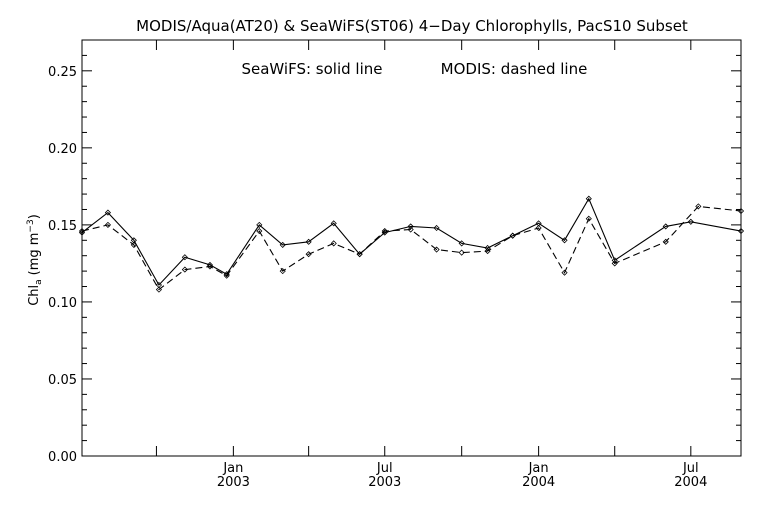 The image size is (768, 512). I want to click on y-tick-label: 0.10, so click(62, 303).